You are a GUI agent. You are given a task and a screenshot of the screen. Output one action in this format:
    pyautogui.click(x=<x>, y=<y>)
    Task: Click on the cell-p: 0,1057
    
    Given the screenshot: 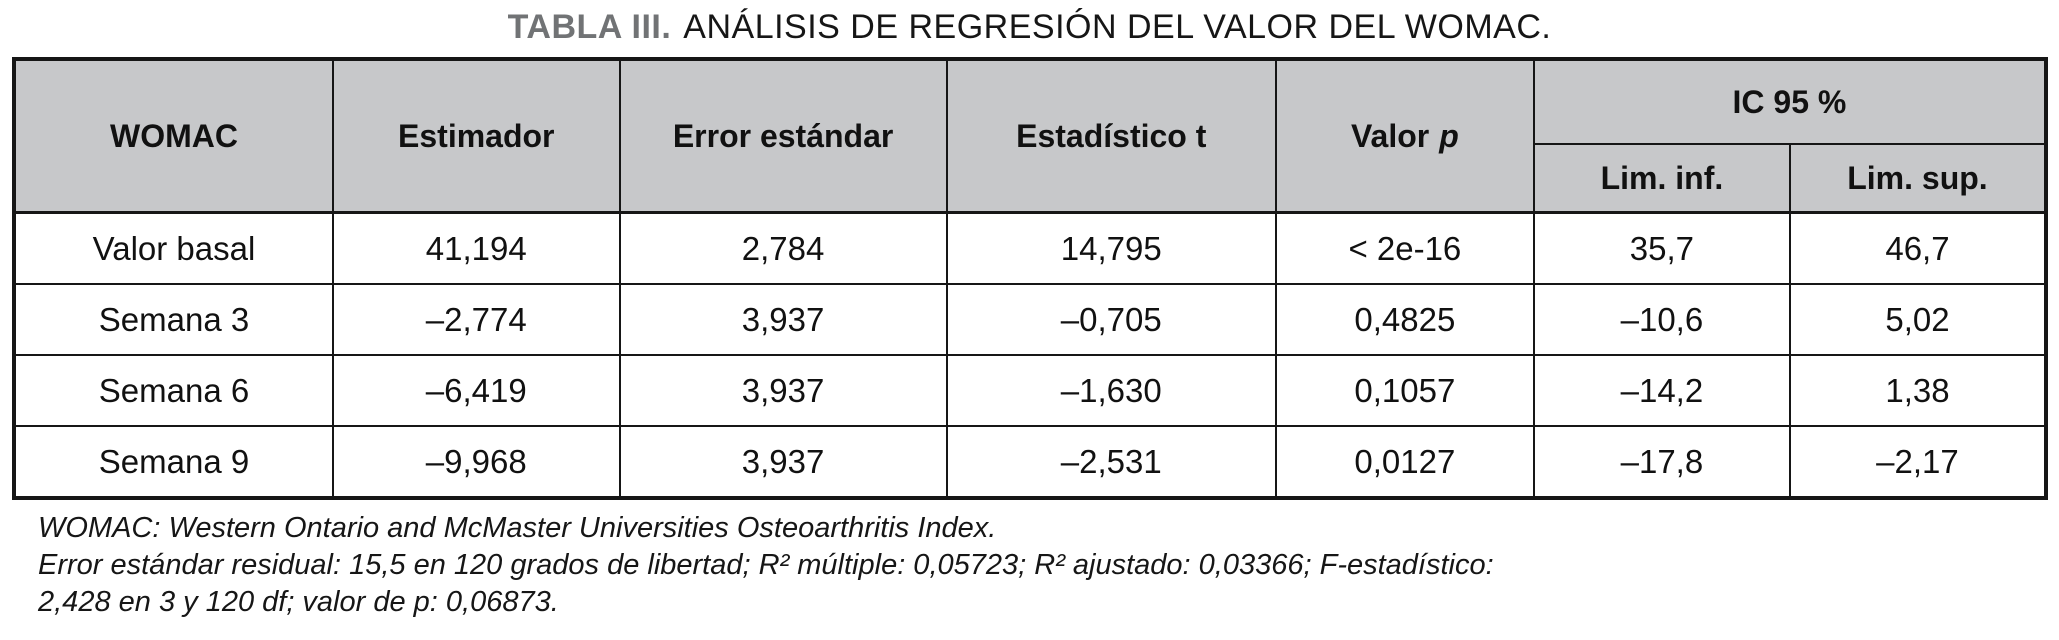 What is the action you would take?
    pyautogui.click(x=1404, y=390)
    